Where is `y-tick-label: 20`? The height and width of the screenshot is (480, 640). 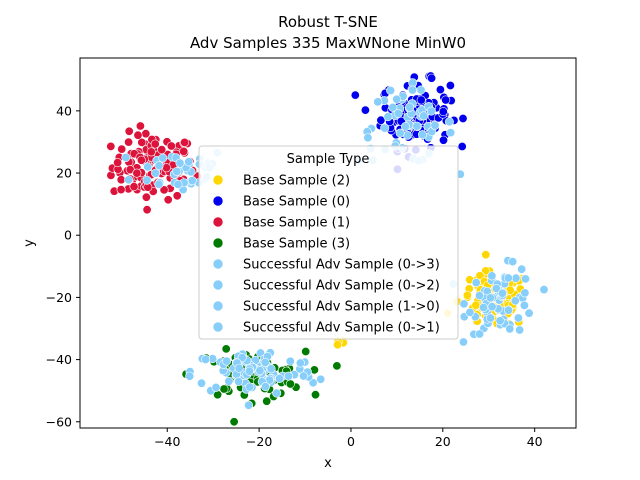
y-tick-label: 20 is located at coordinates (64, 173).